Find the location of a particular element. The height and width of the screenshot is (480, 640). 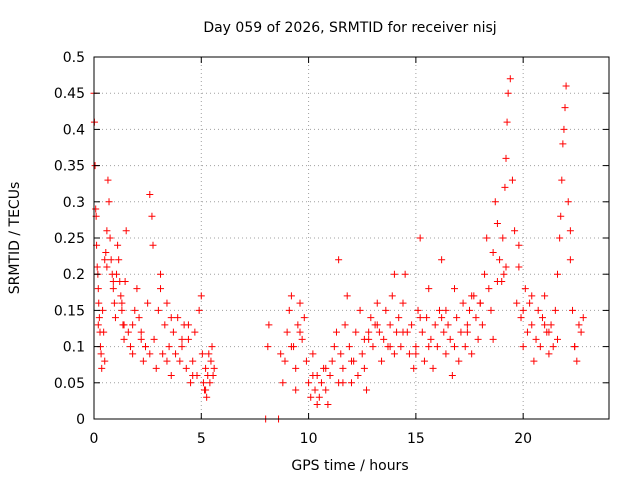

y-tick-label: 0.15 is located at coordinates (69, 311).